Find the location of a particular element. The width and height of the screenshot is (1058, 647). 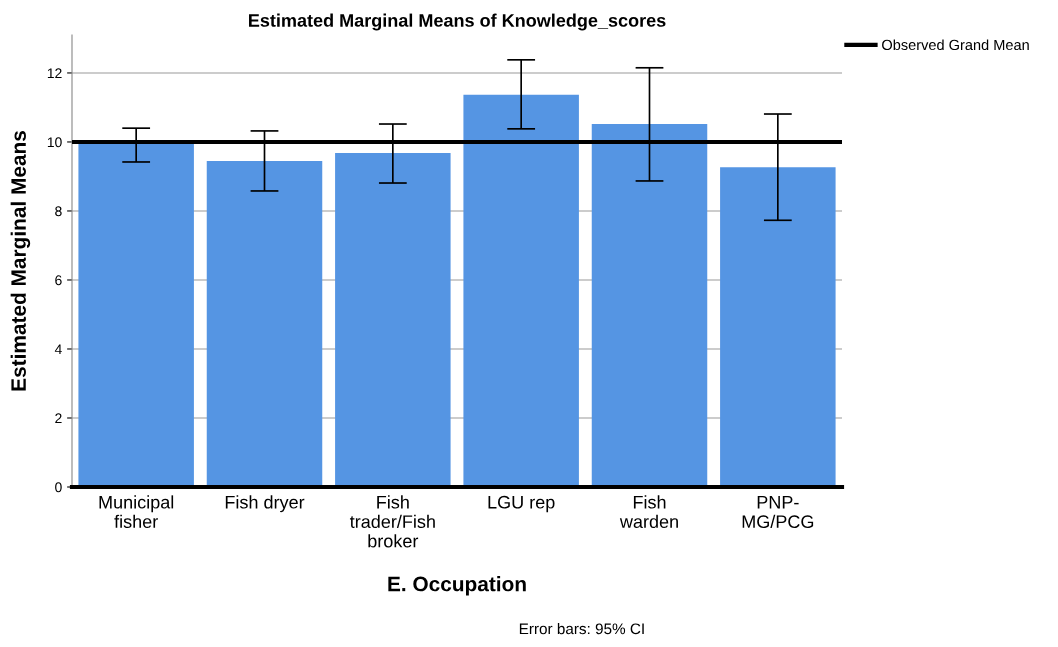

y-tick-label: 10 is located at coordinates (54, 142).